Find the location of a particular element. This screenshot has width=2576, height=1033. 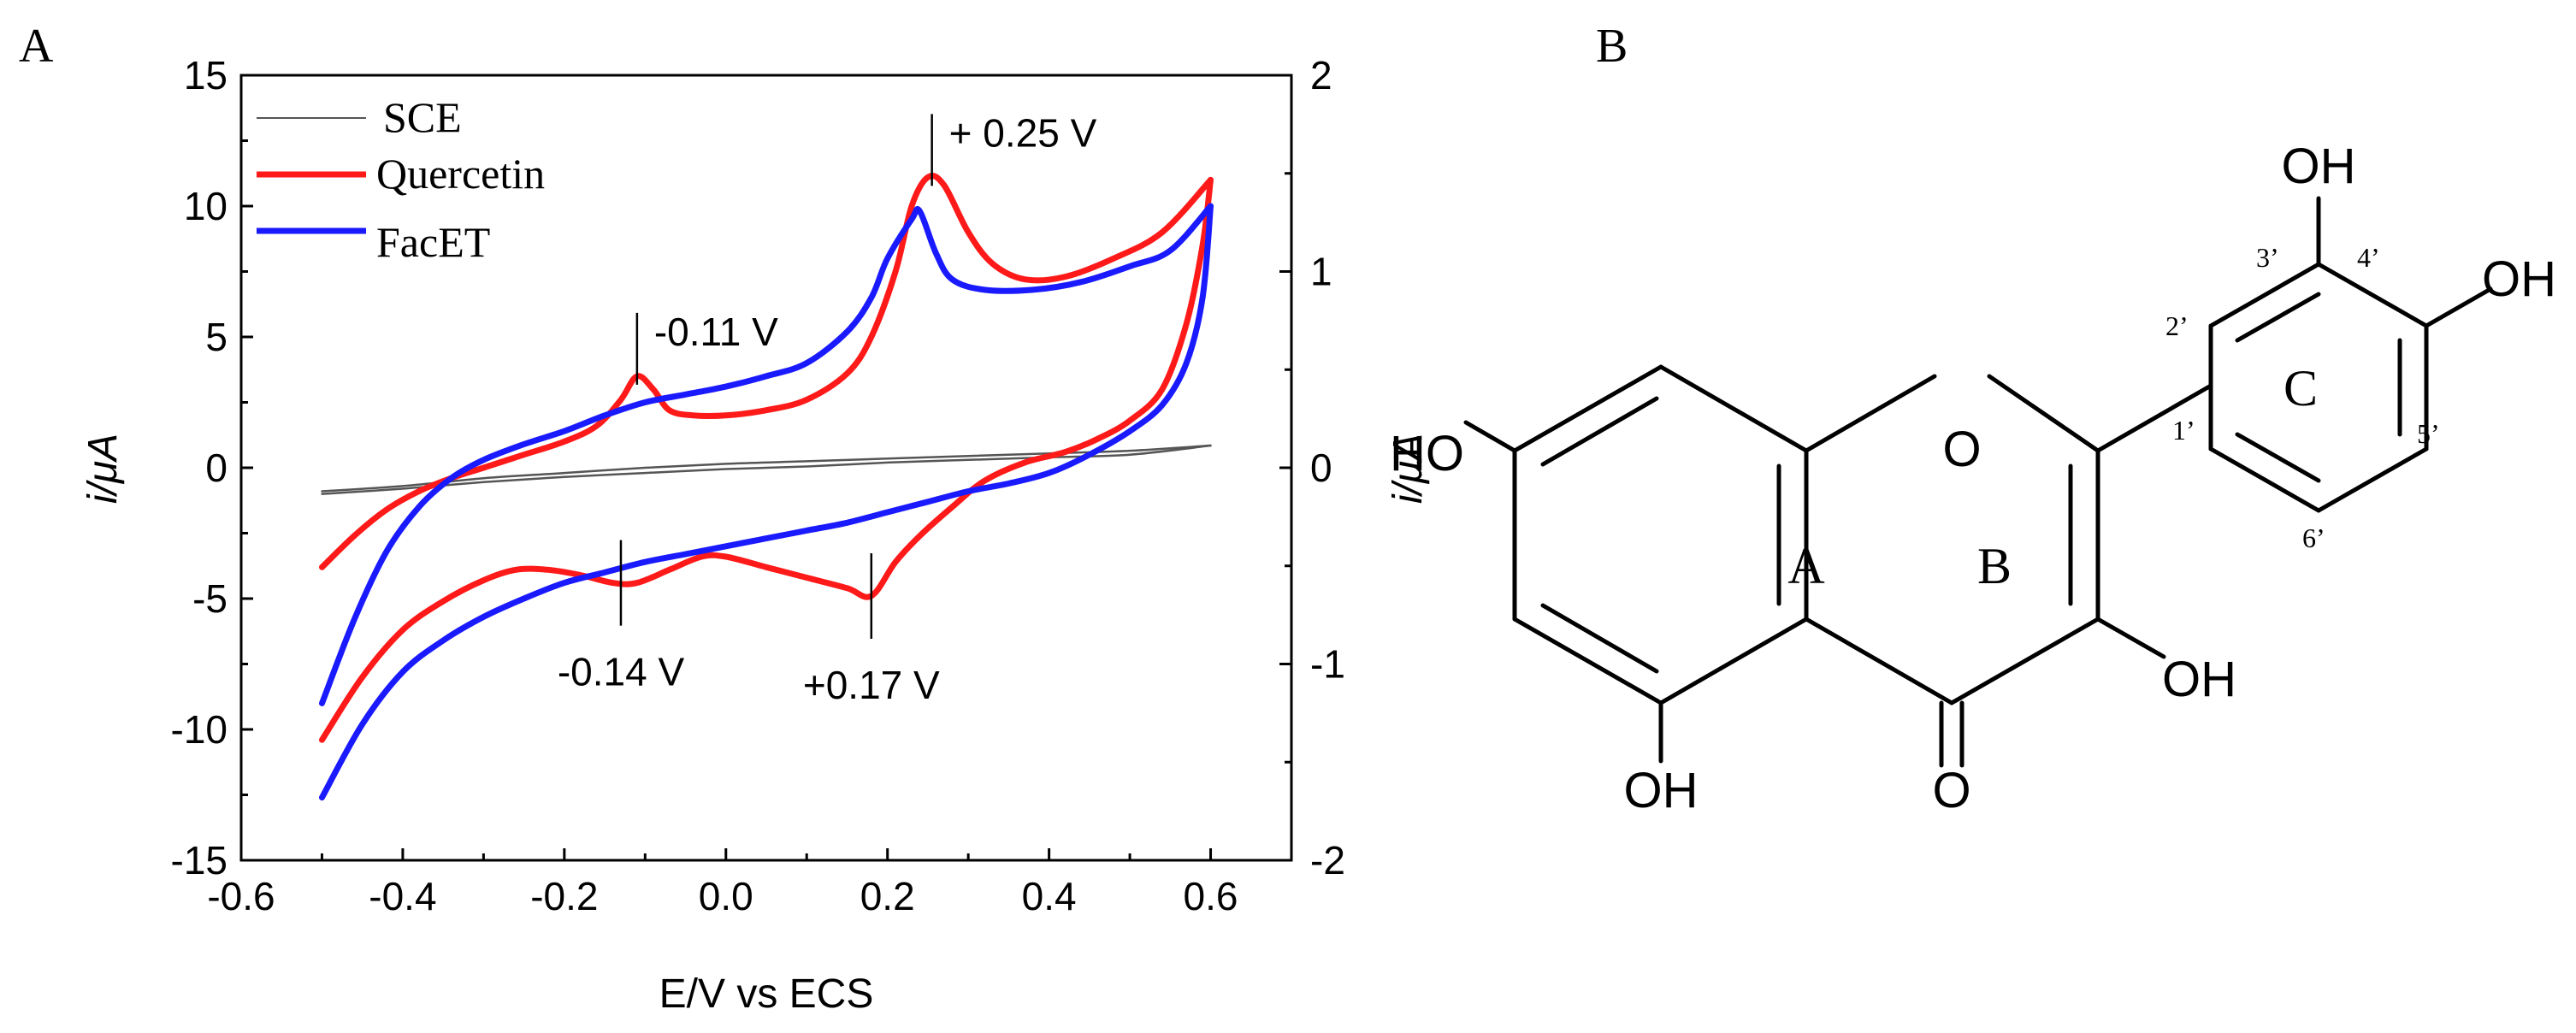

position-label-3: 3’ is located at coordinates (2267, 257).